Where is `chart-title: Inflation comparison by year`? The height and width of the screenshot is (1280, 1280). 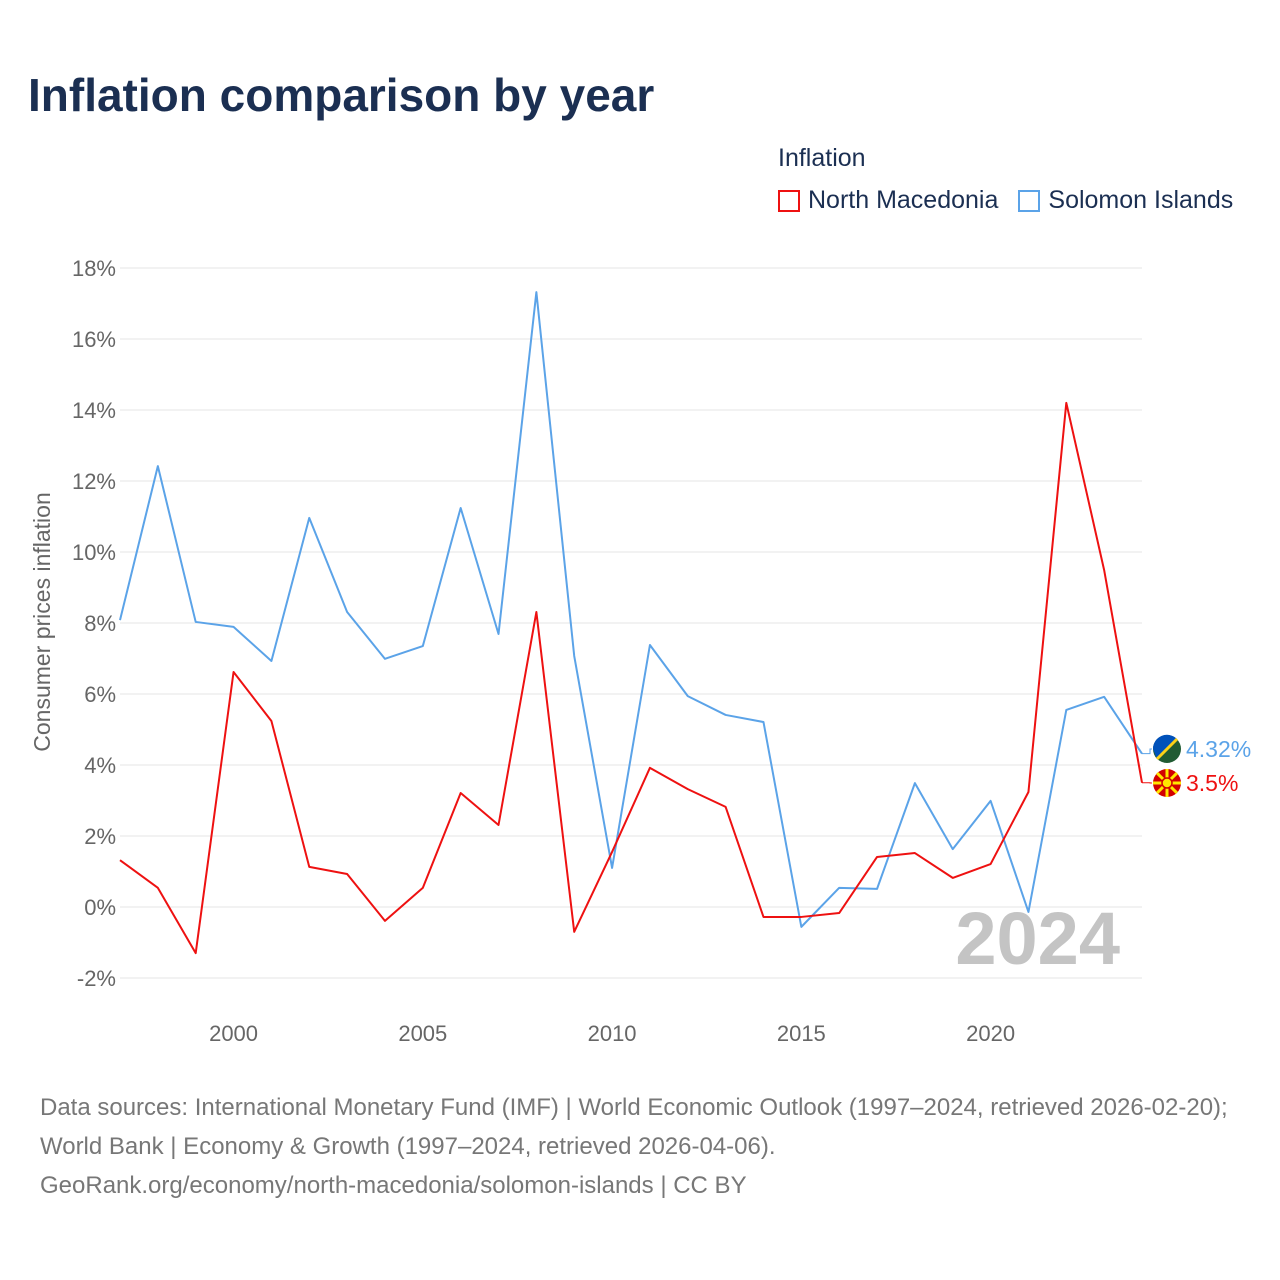
chart-title: Inflation comparison by year is located at coordinates (341, 95).